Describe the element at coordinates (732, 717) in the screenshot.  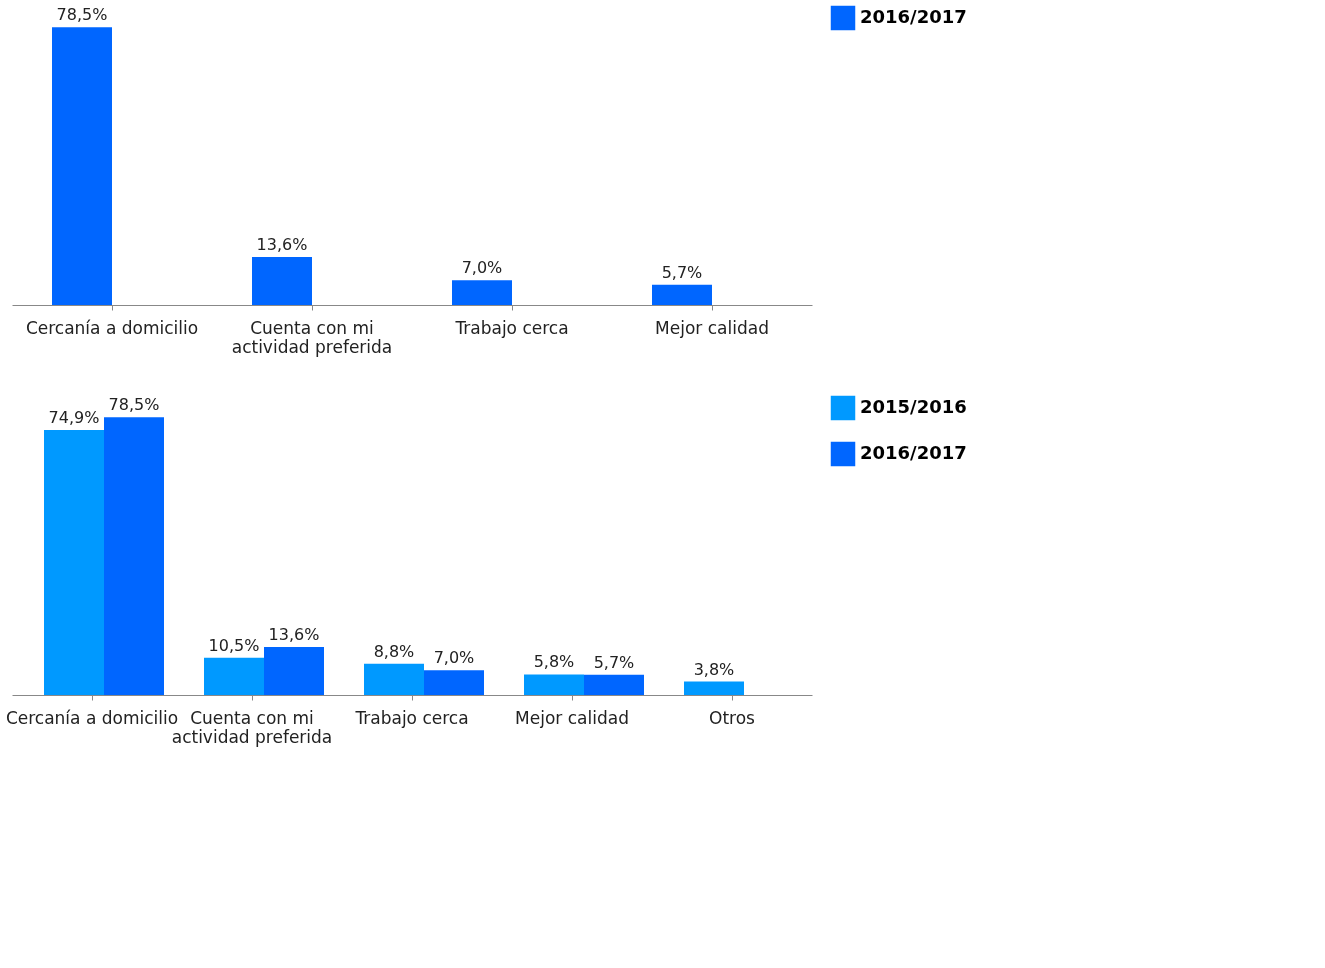
I see `x-tick-label: Otros` at that location.